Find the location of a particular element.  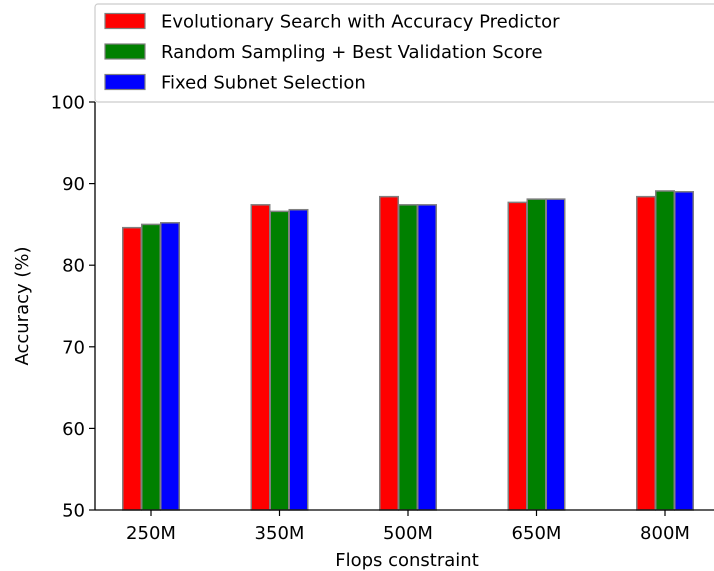

x-tick-label: 350M is located at coordinates (280, 533).